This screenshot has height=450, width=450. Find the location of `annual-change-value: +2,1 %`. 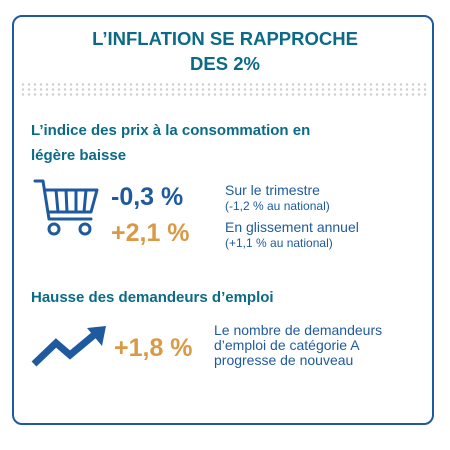

annual-change-value: +2,1 % is located at coordinates (150, 233).